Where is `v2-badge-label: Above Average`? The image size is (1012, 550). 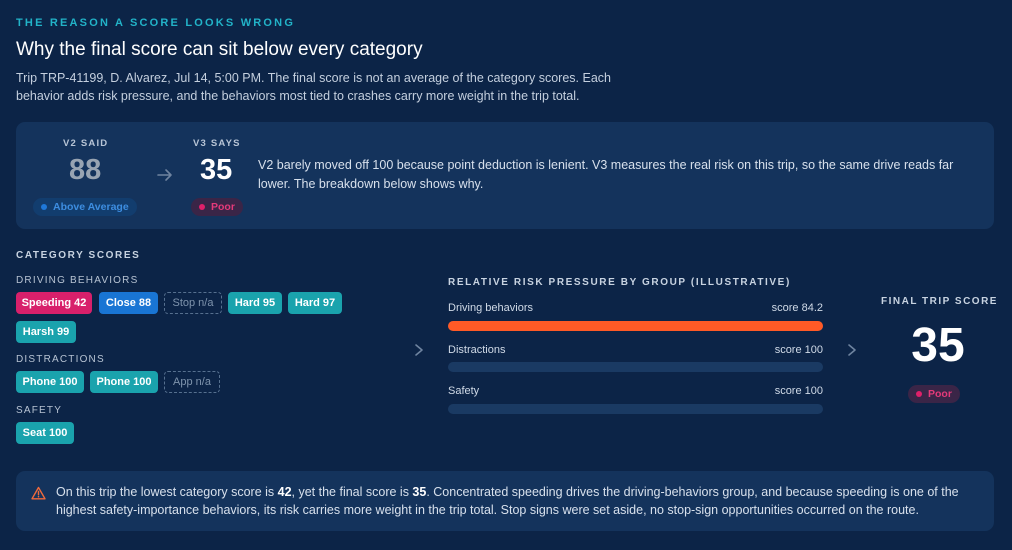
v2-badge-label: Above Average is located at coordinates (91, 207).